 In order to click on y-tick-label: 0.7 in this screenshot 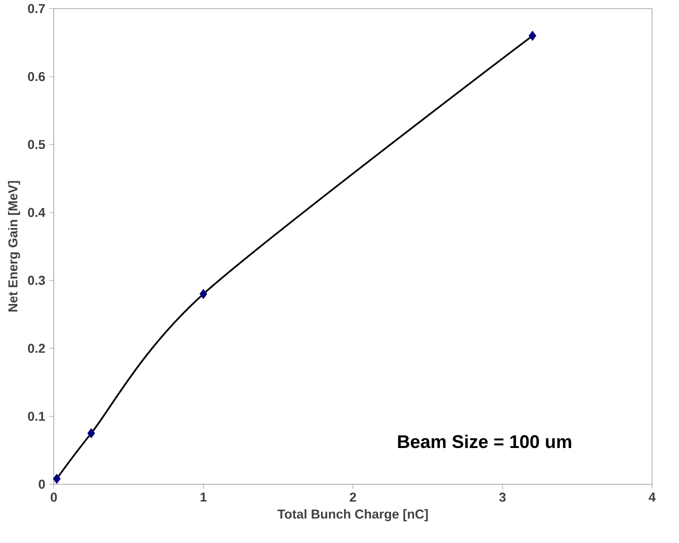, I will do `click(36, 8)`.